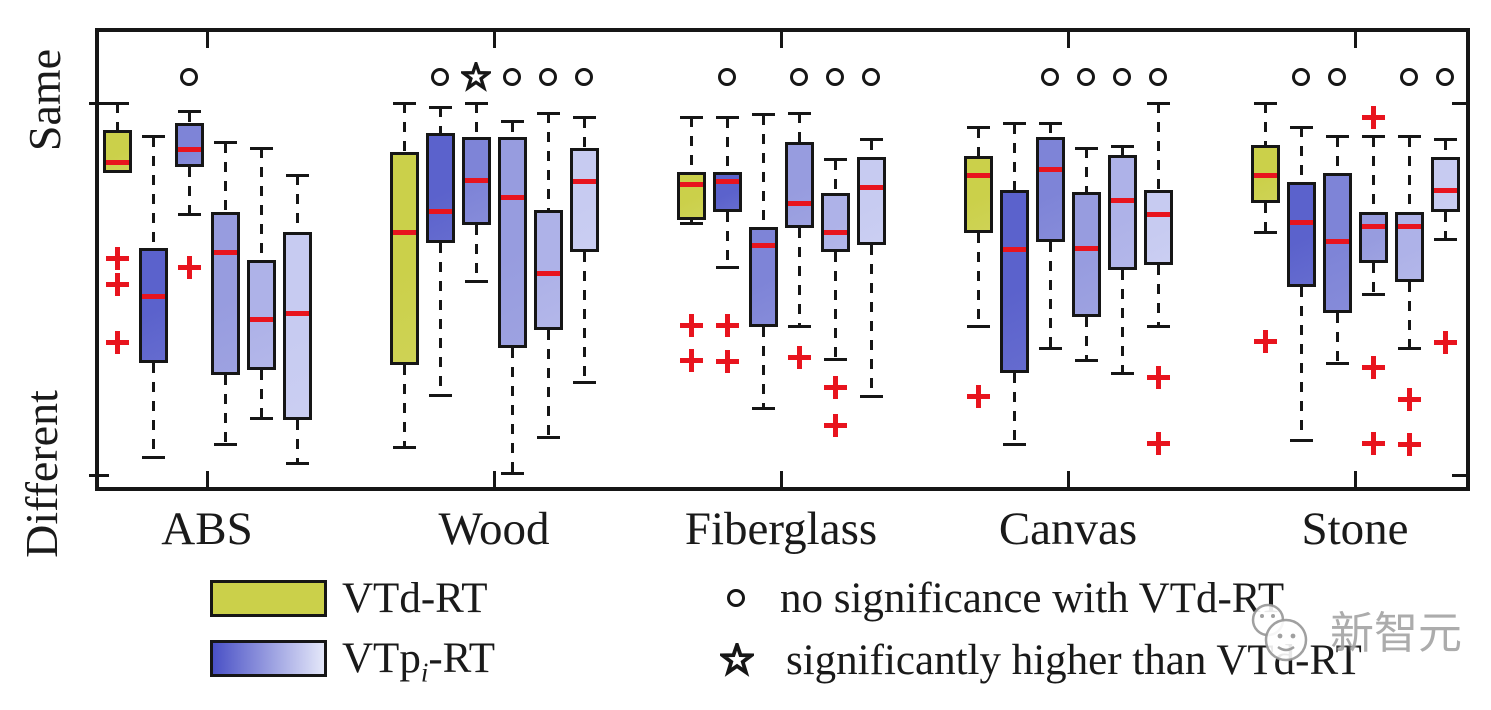 The height and width of the screenshot is (710, 1491). What do you see at coordinates (225, 177) in the screenshot?
I see `abs-box-4-upper-whisker` at bounding box center [225, 177].